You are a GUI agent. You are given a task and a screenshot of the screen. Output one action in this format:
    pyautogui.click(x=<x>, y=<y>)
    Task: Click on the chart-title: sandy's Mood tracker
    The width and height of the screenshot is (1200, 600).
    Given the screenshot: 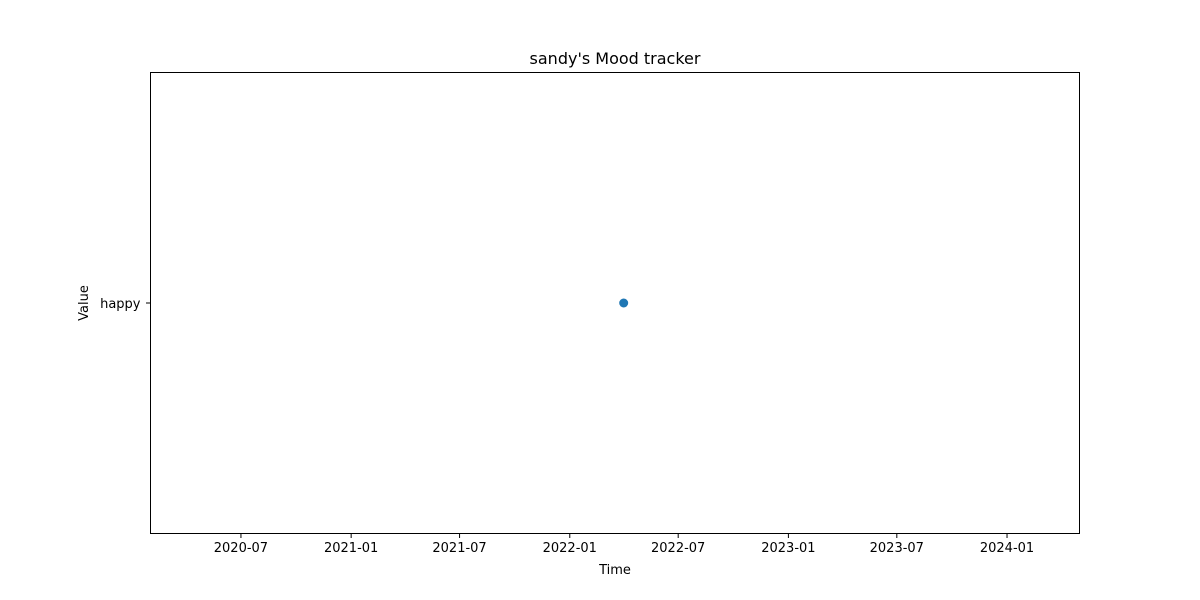 What is the action you would take?
    pyautogui.click(x=615, y=58)
    